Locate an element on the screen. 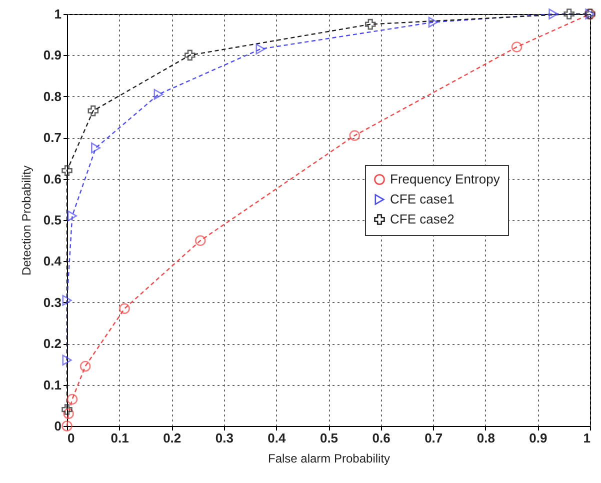 The width and height of the screenshot is (601, 483). y-tick-label: 0.3 is located at coordinates (52, 302).